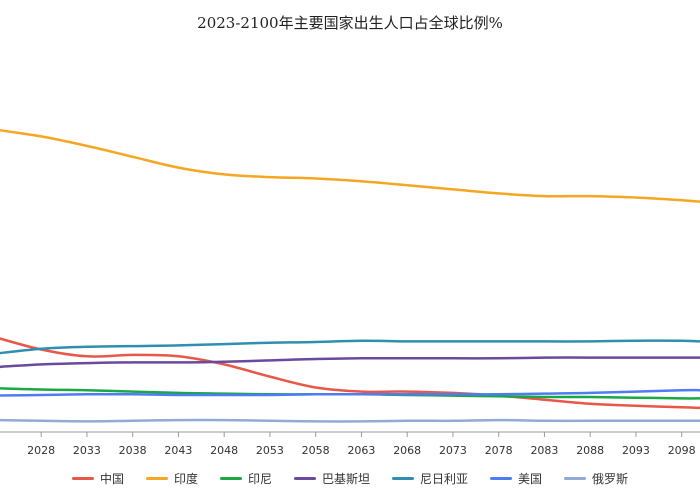 This screenshot has height=500, width=700. Describe the element at coordinates (270, 450) in the screenshot. I see `x-tick-label: 2053` at that location.